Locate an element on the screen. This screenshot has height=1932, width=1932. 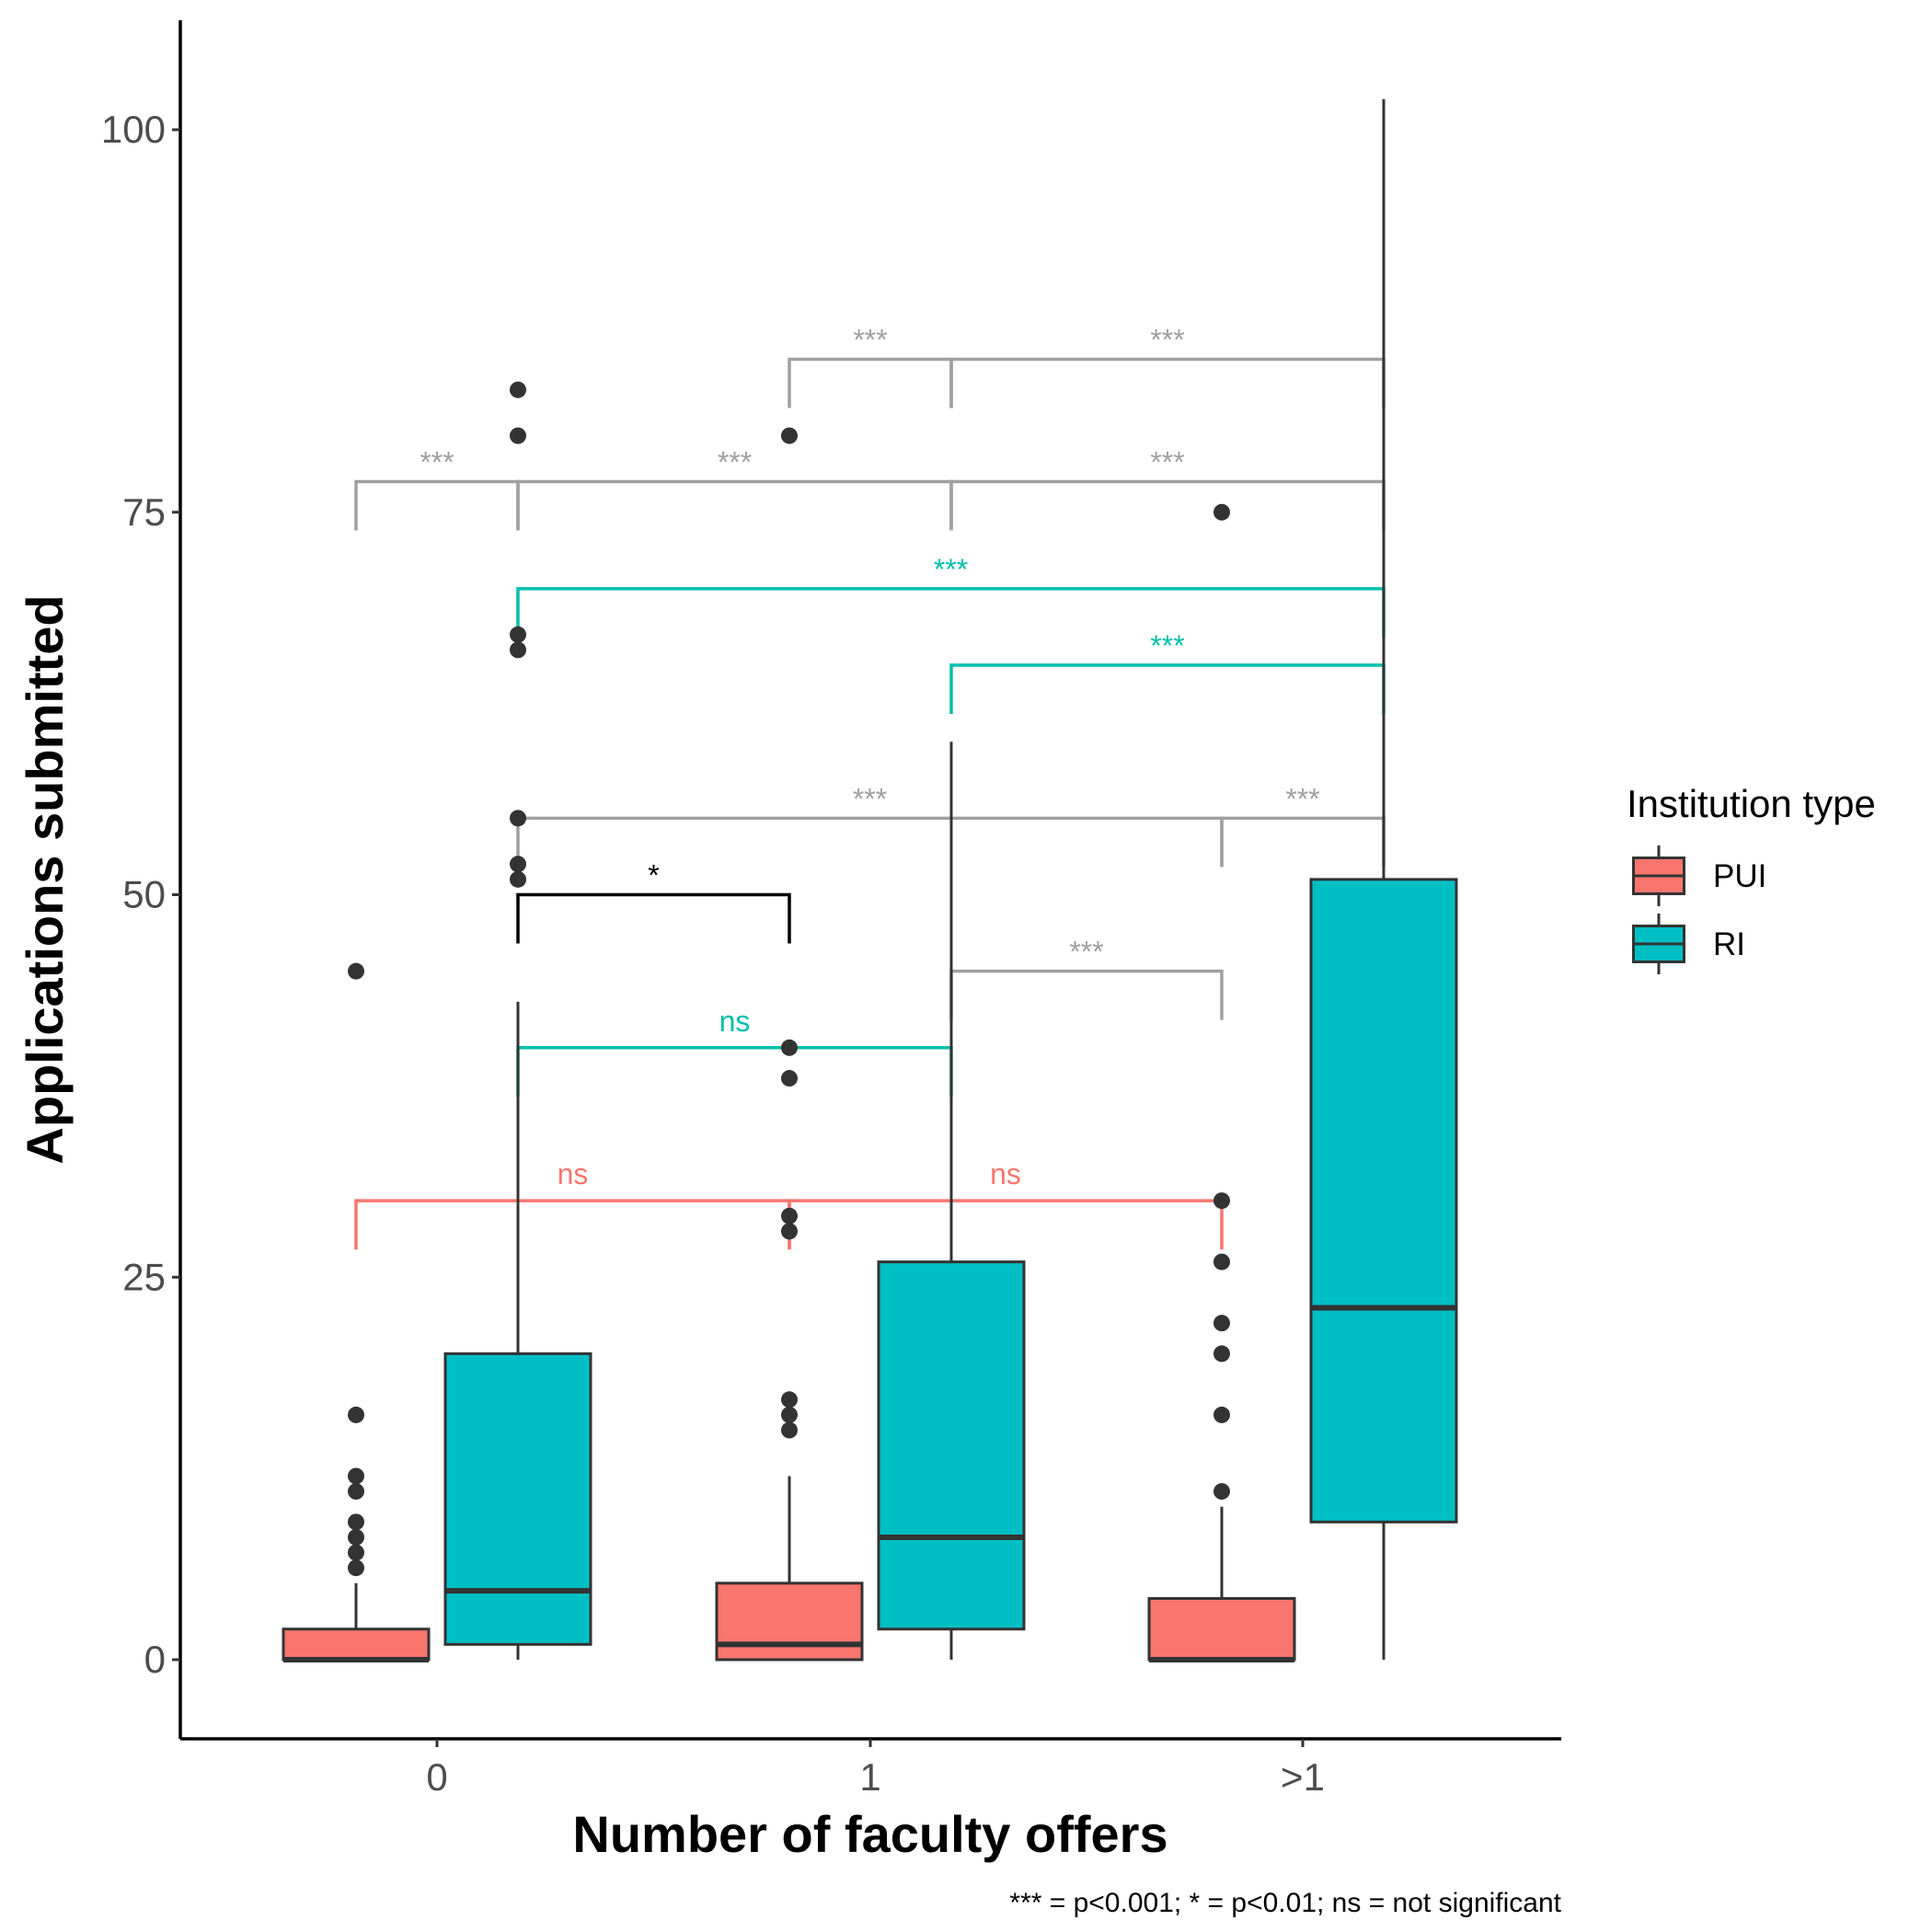
legend: Institution type PUI RI is located at coordinates (1751, 878).